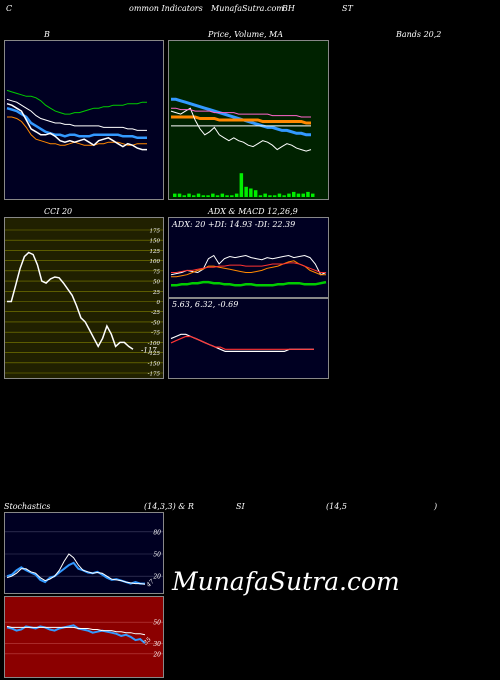  What do you see at coordinates (234, 224) in the screenshot?
I see `adx-values: ADX: 20 +DI: 14.93 -DI: 22.39` at bounding box center [234, 224].